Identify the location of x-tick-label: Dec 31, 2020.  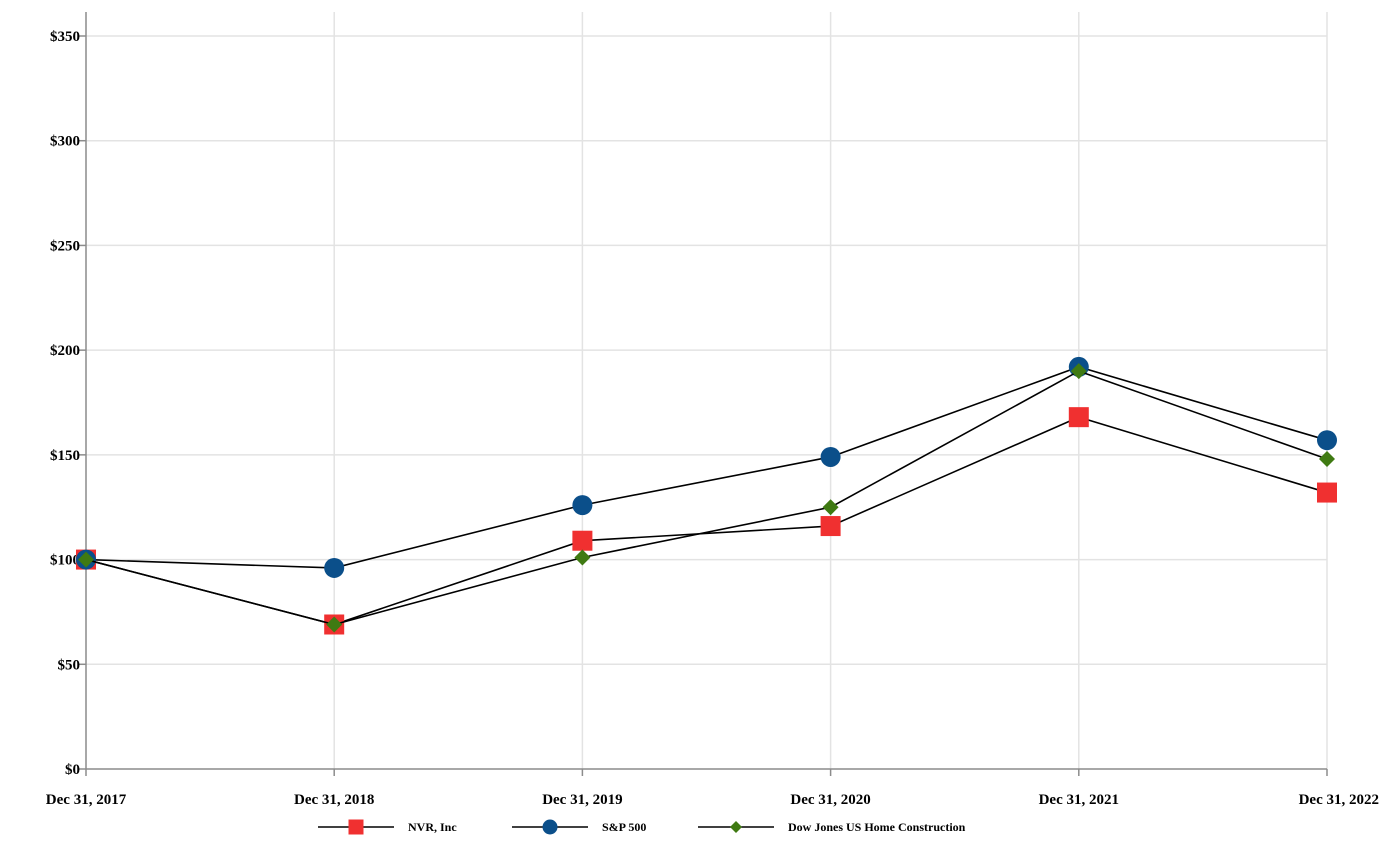
(830, 800).